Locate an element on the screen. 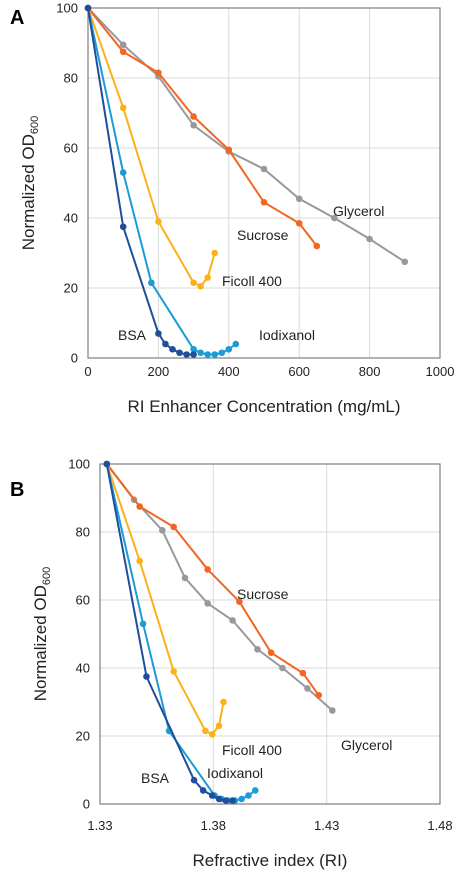  series-line-iodixanol is located at coordinates (162, 181).